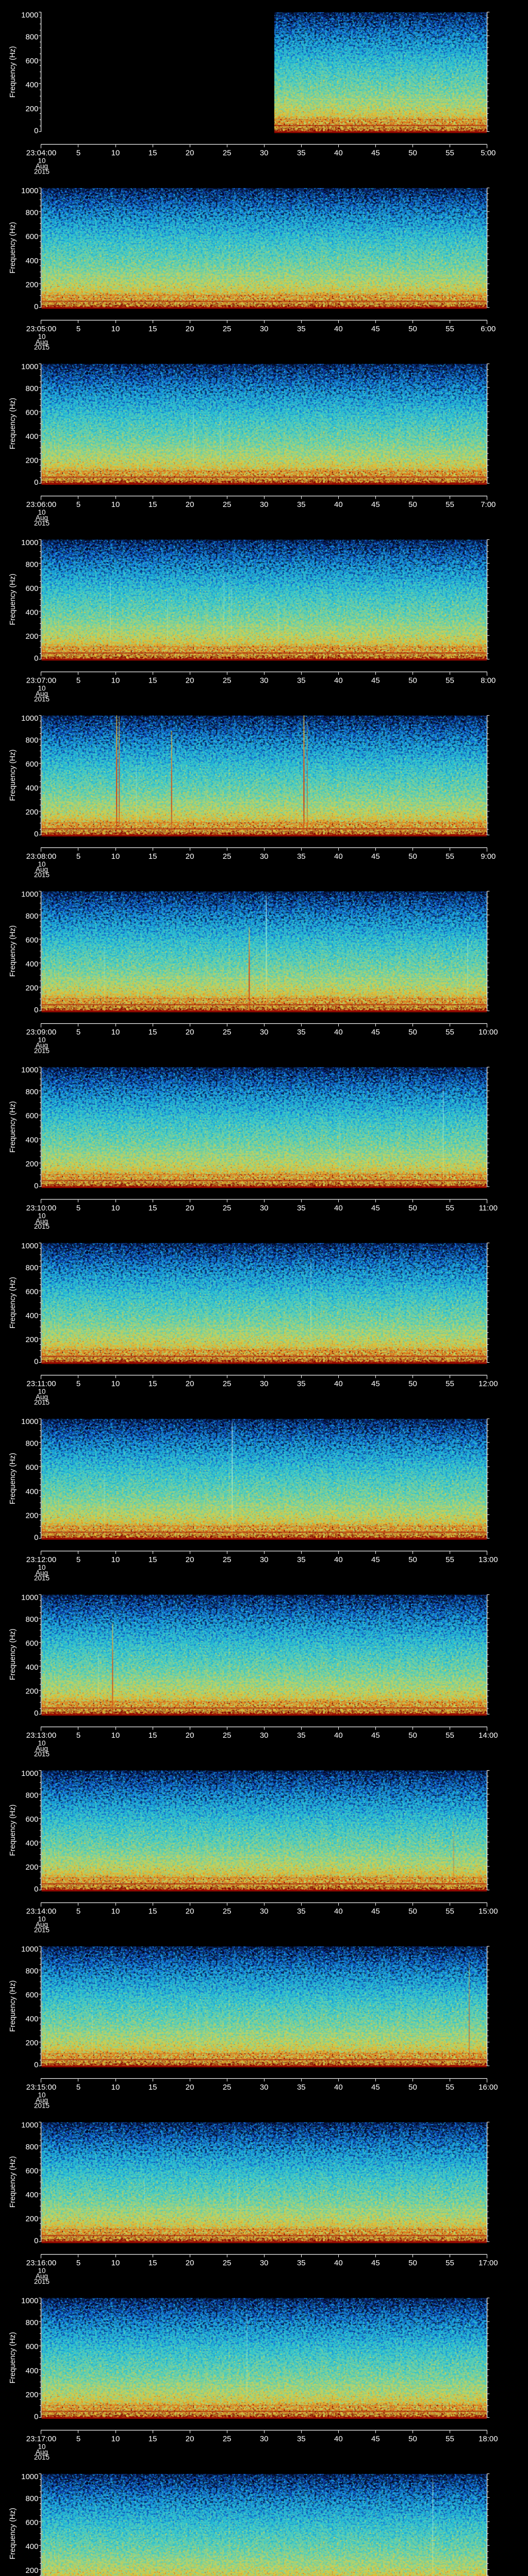 The width and height of the screenshot is (528, 2576). What do you see at coordinates (41, 1384) in the screenshot?
I see `svg-text: 23:11:00` at bounding box center [41, 1384].